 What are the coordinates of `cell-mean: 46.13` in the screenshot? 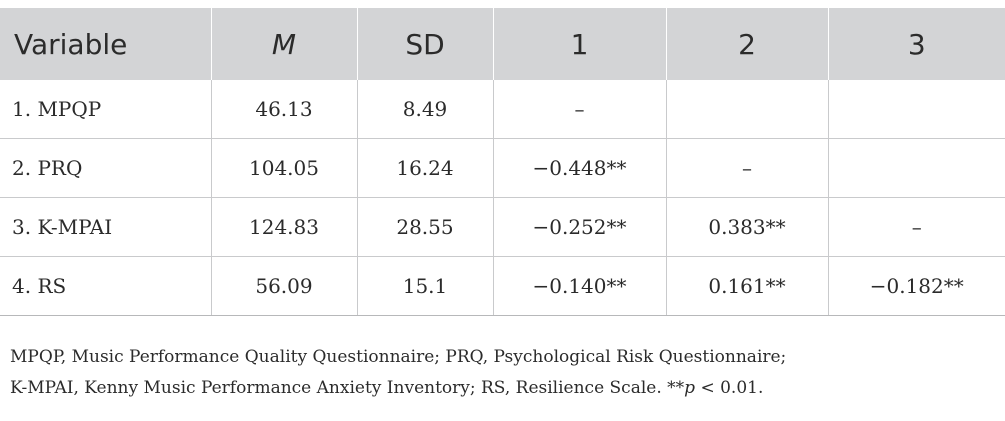 It's located at (283, 109).